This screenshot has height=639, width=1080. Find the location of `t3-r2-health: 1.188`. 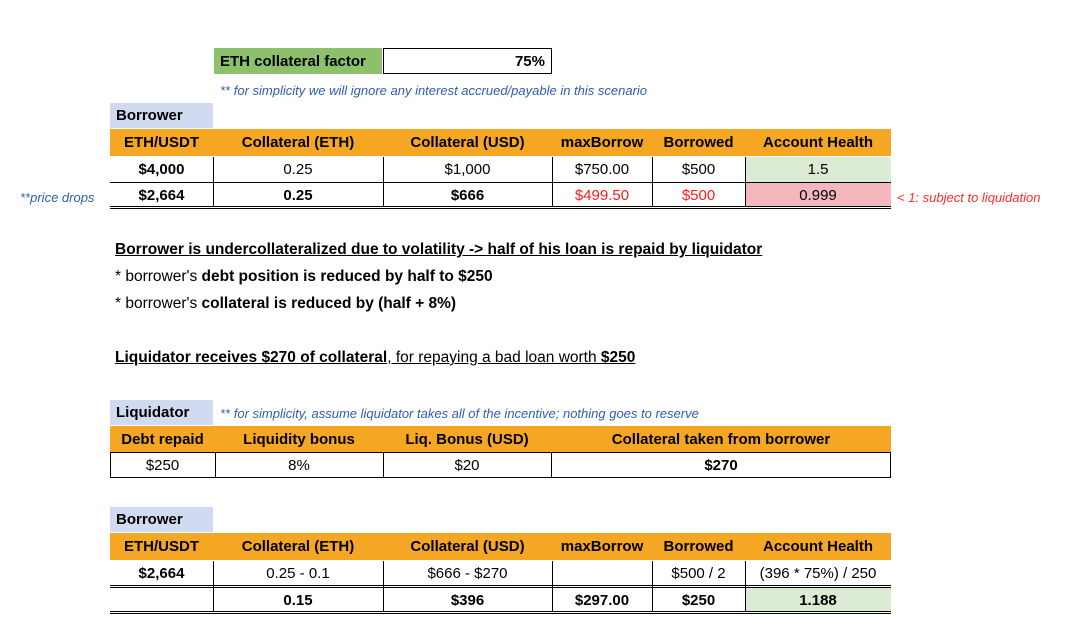

t3-r2-health: 1.188 is located at coordinates (818, 600).